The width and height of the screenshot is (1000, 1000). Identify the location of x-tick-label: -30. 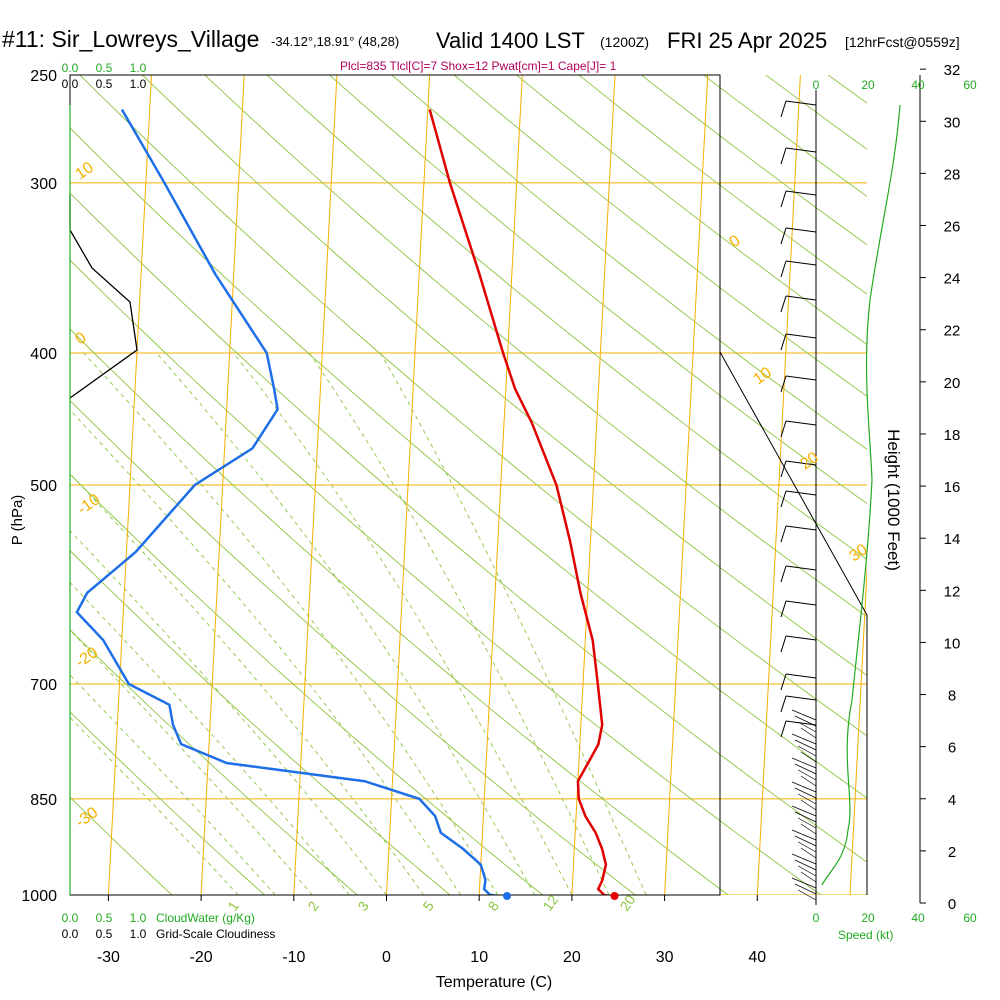
(108, 957).